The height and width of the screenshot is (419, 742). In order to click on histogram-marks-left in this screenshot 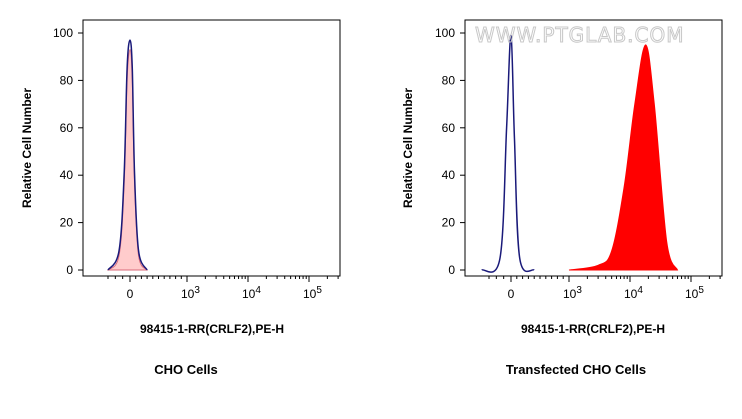, I will do `click(127, 155)`.